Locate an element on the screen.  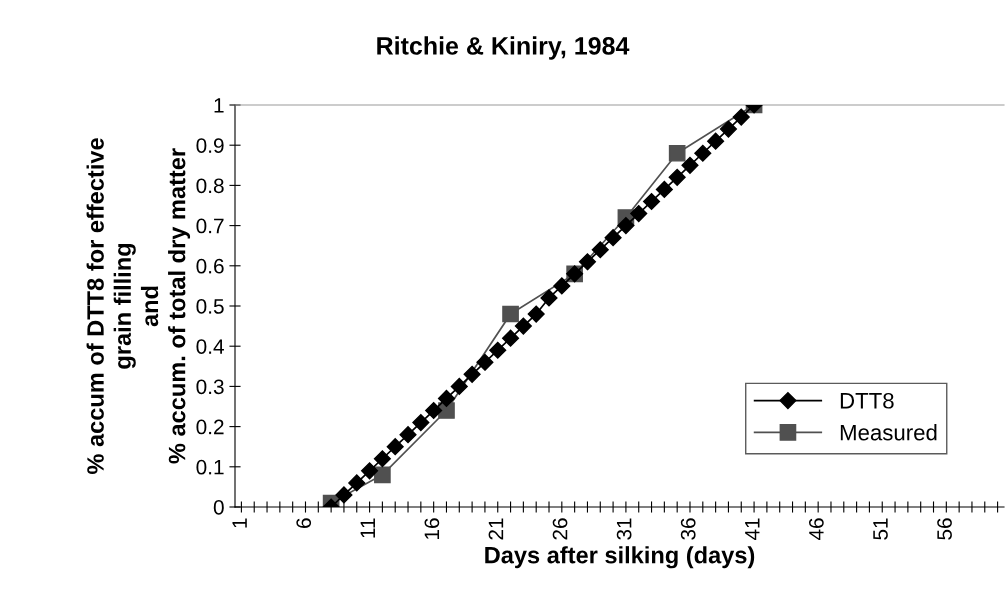
x-tick-label: 26 is located at coordinates (560, 529).